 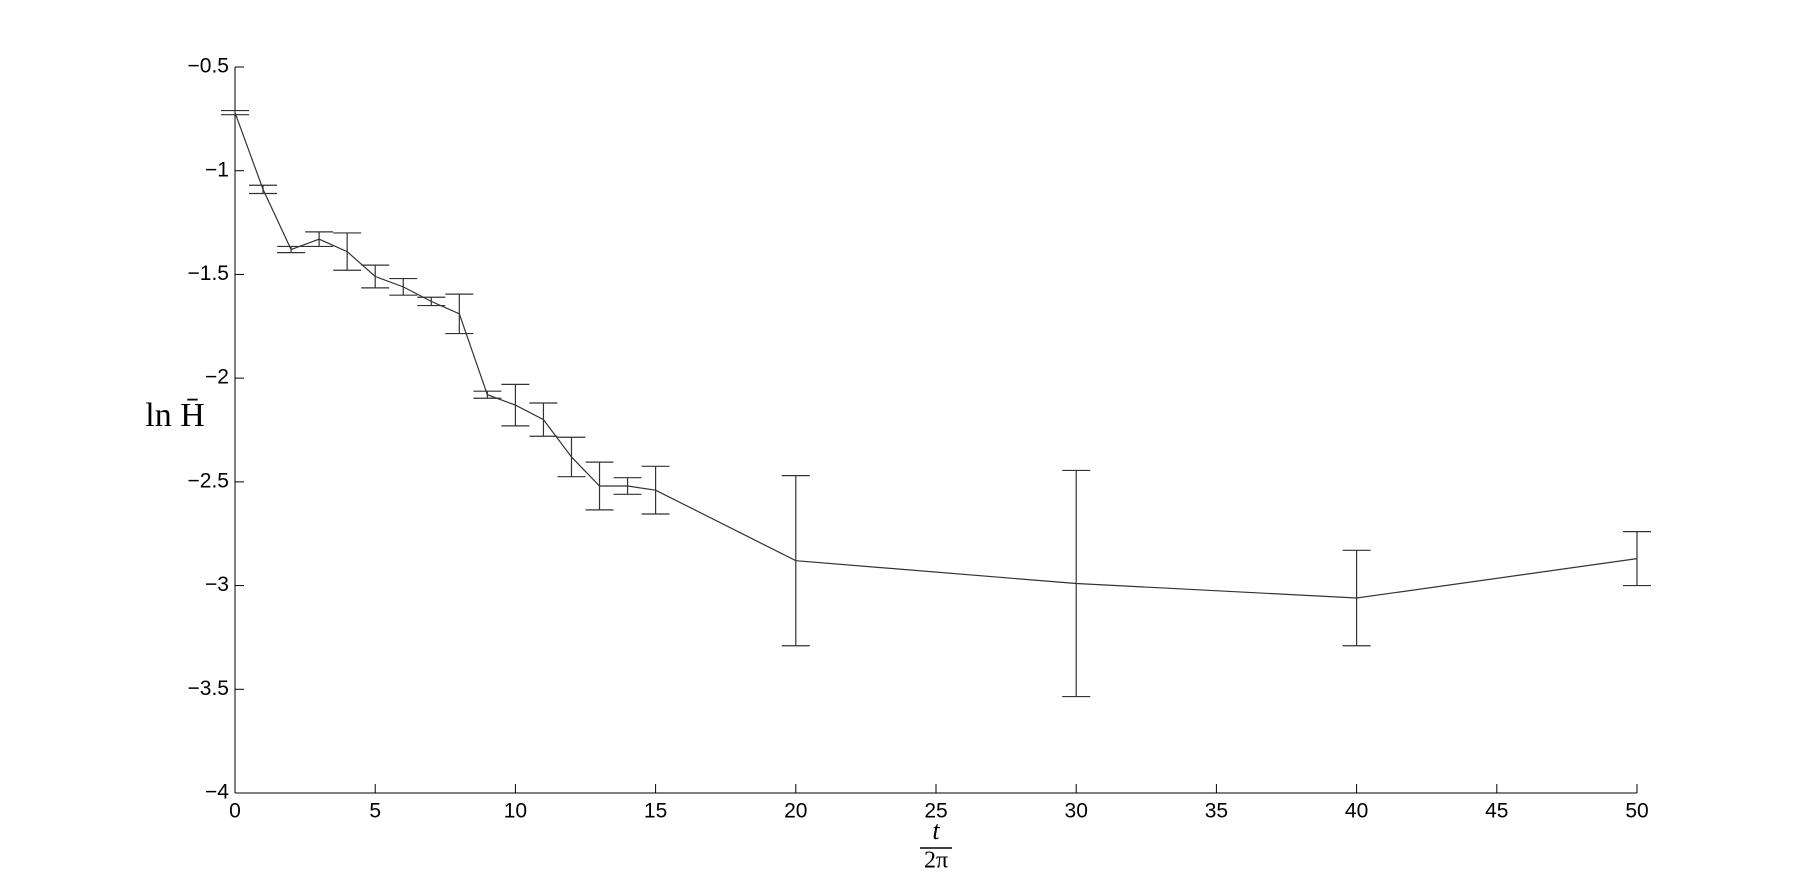 I want to click on x-tick-label: 40, so click(x=1356, y=811).